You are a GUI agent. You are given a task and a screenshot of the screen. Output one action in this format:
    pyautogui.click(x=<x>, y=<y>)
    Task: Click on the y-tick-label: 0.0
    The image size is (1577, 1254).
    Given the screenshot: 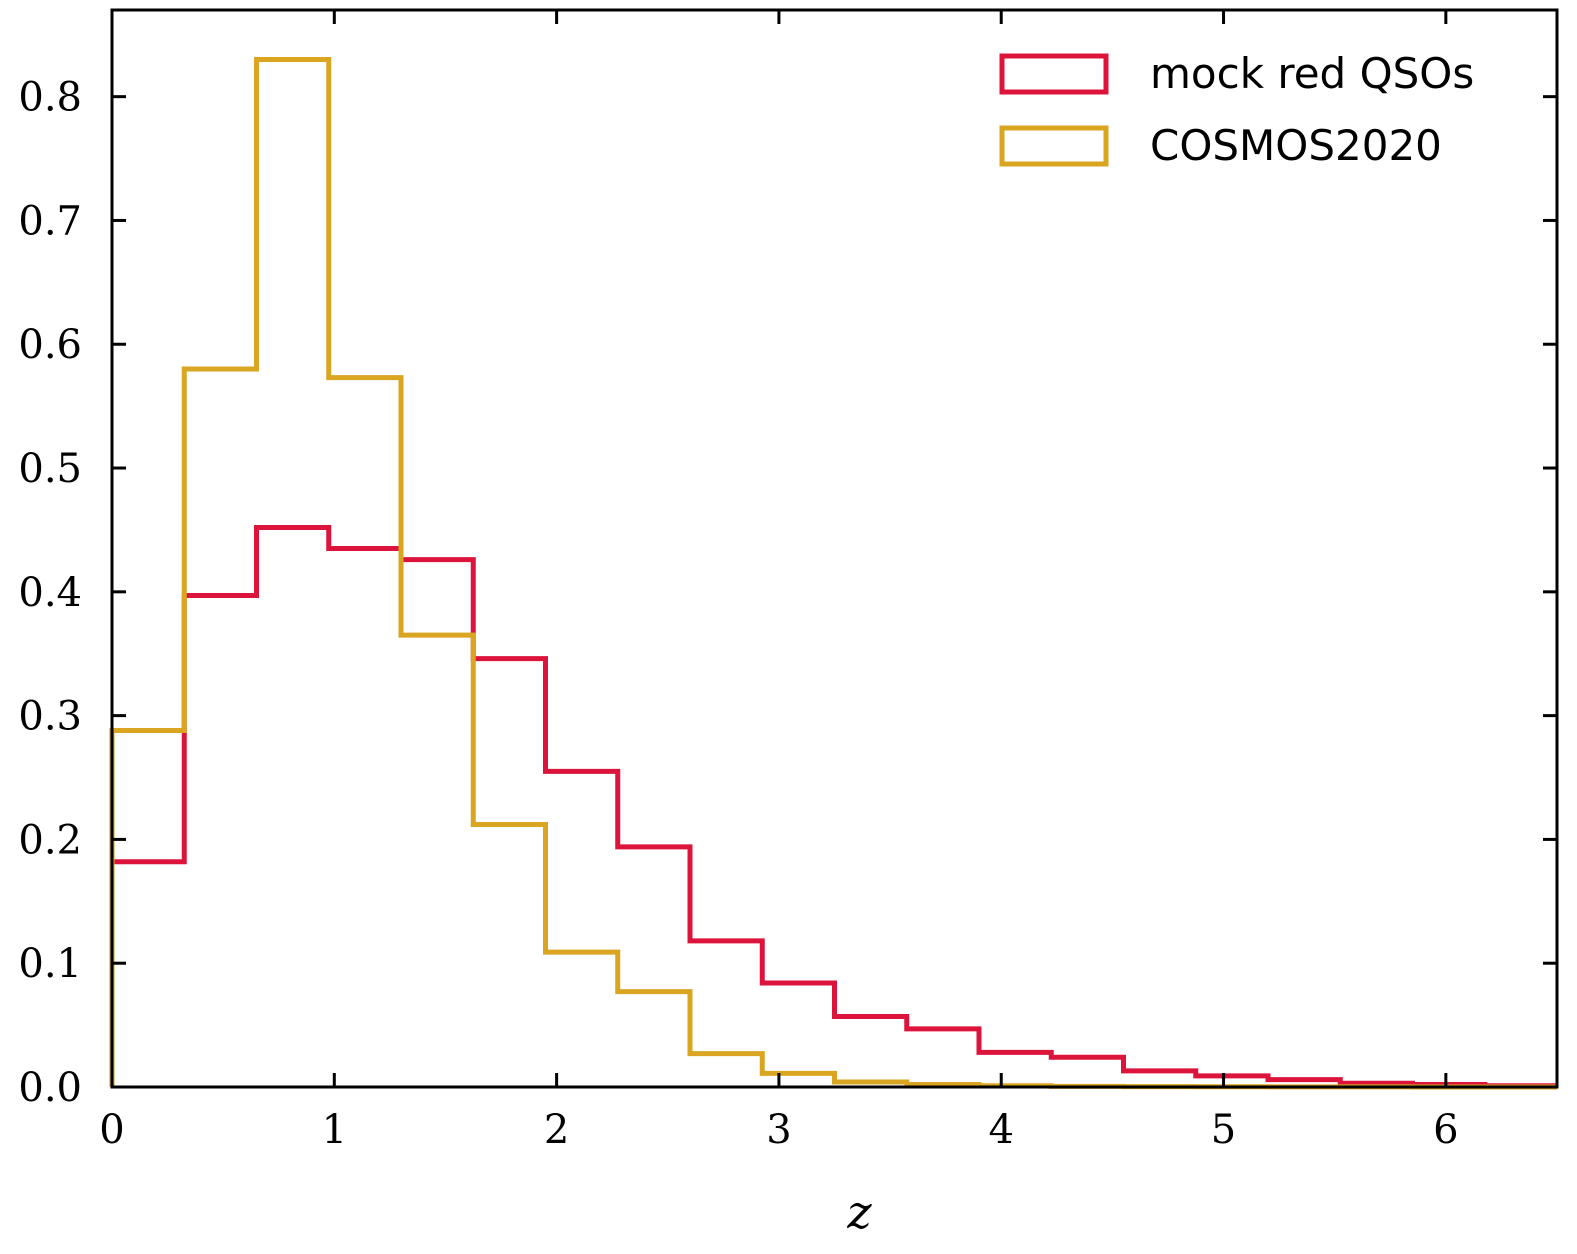 What is the action you would take?
    pyautogui.click(x=50, y=1088)
    